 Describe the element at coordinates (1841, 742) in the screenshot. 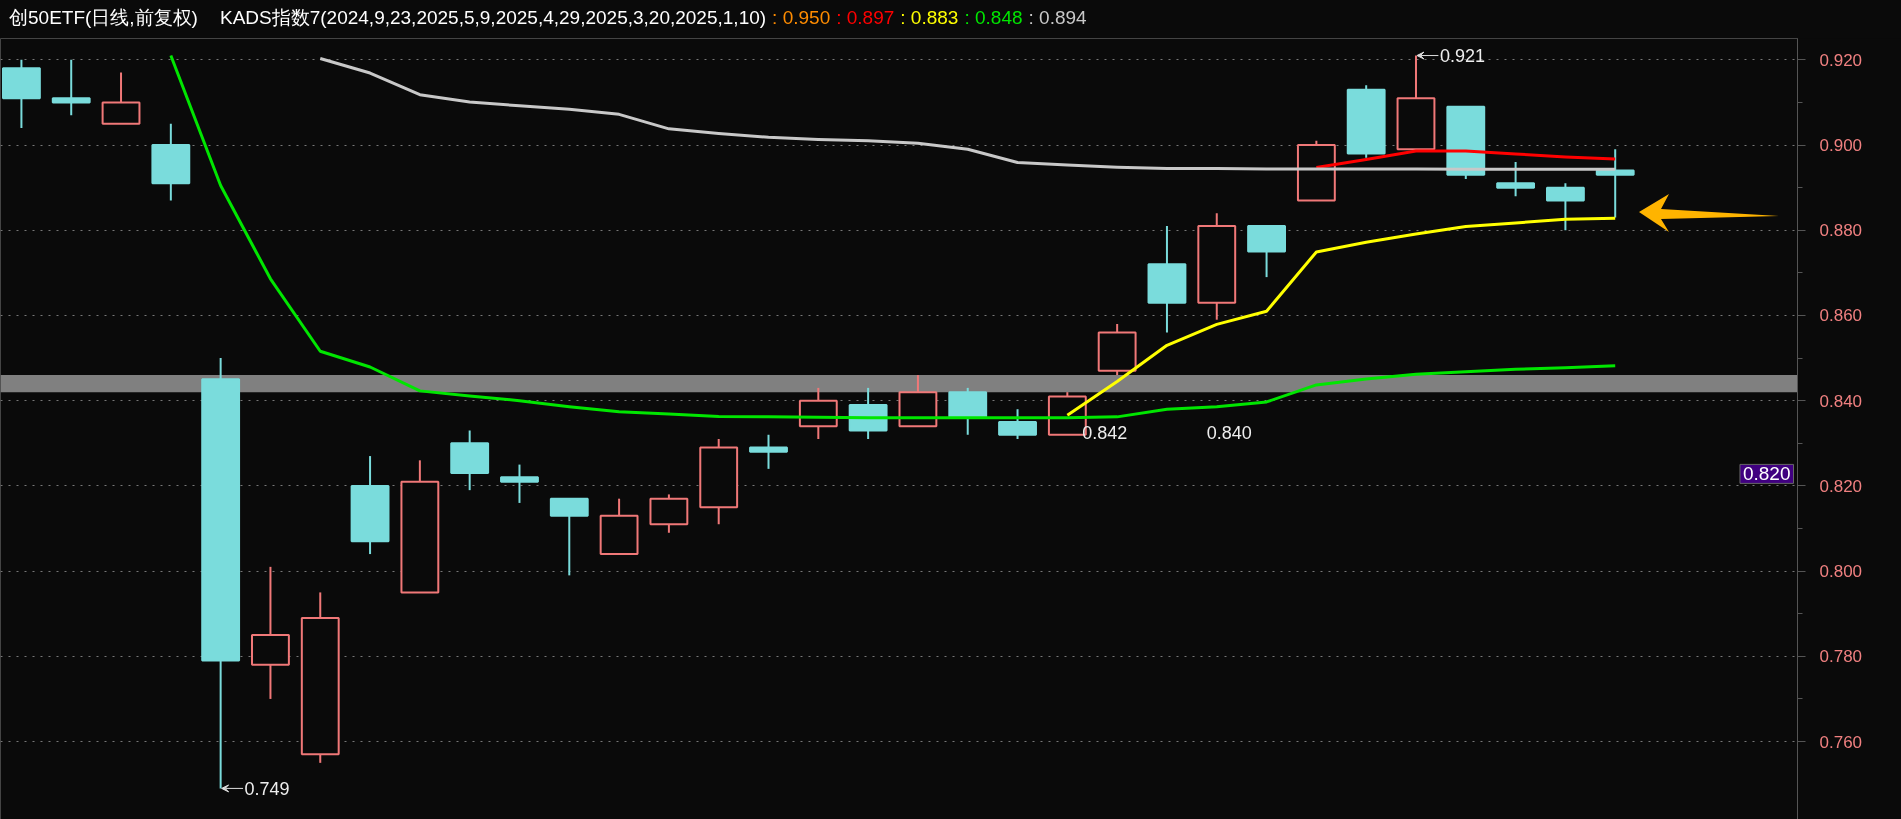

I see `y-tick-label: 0.760` at that location.